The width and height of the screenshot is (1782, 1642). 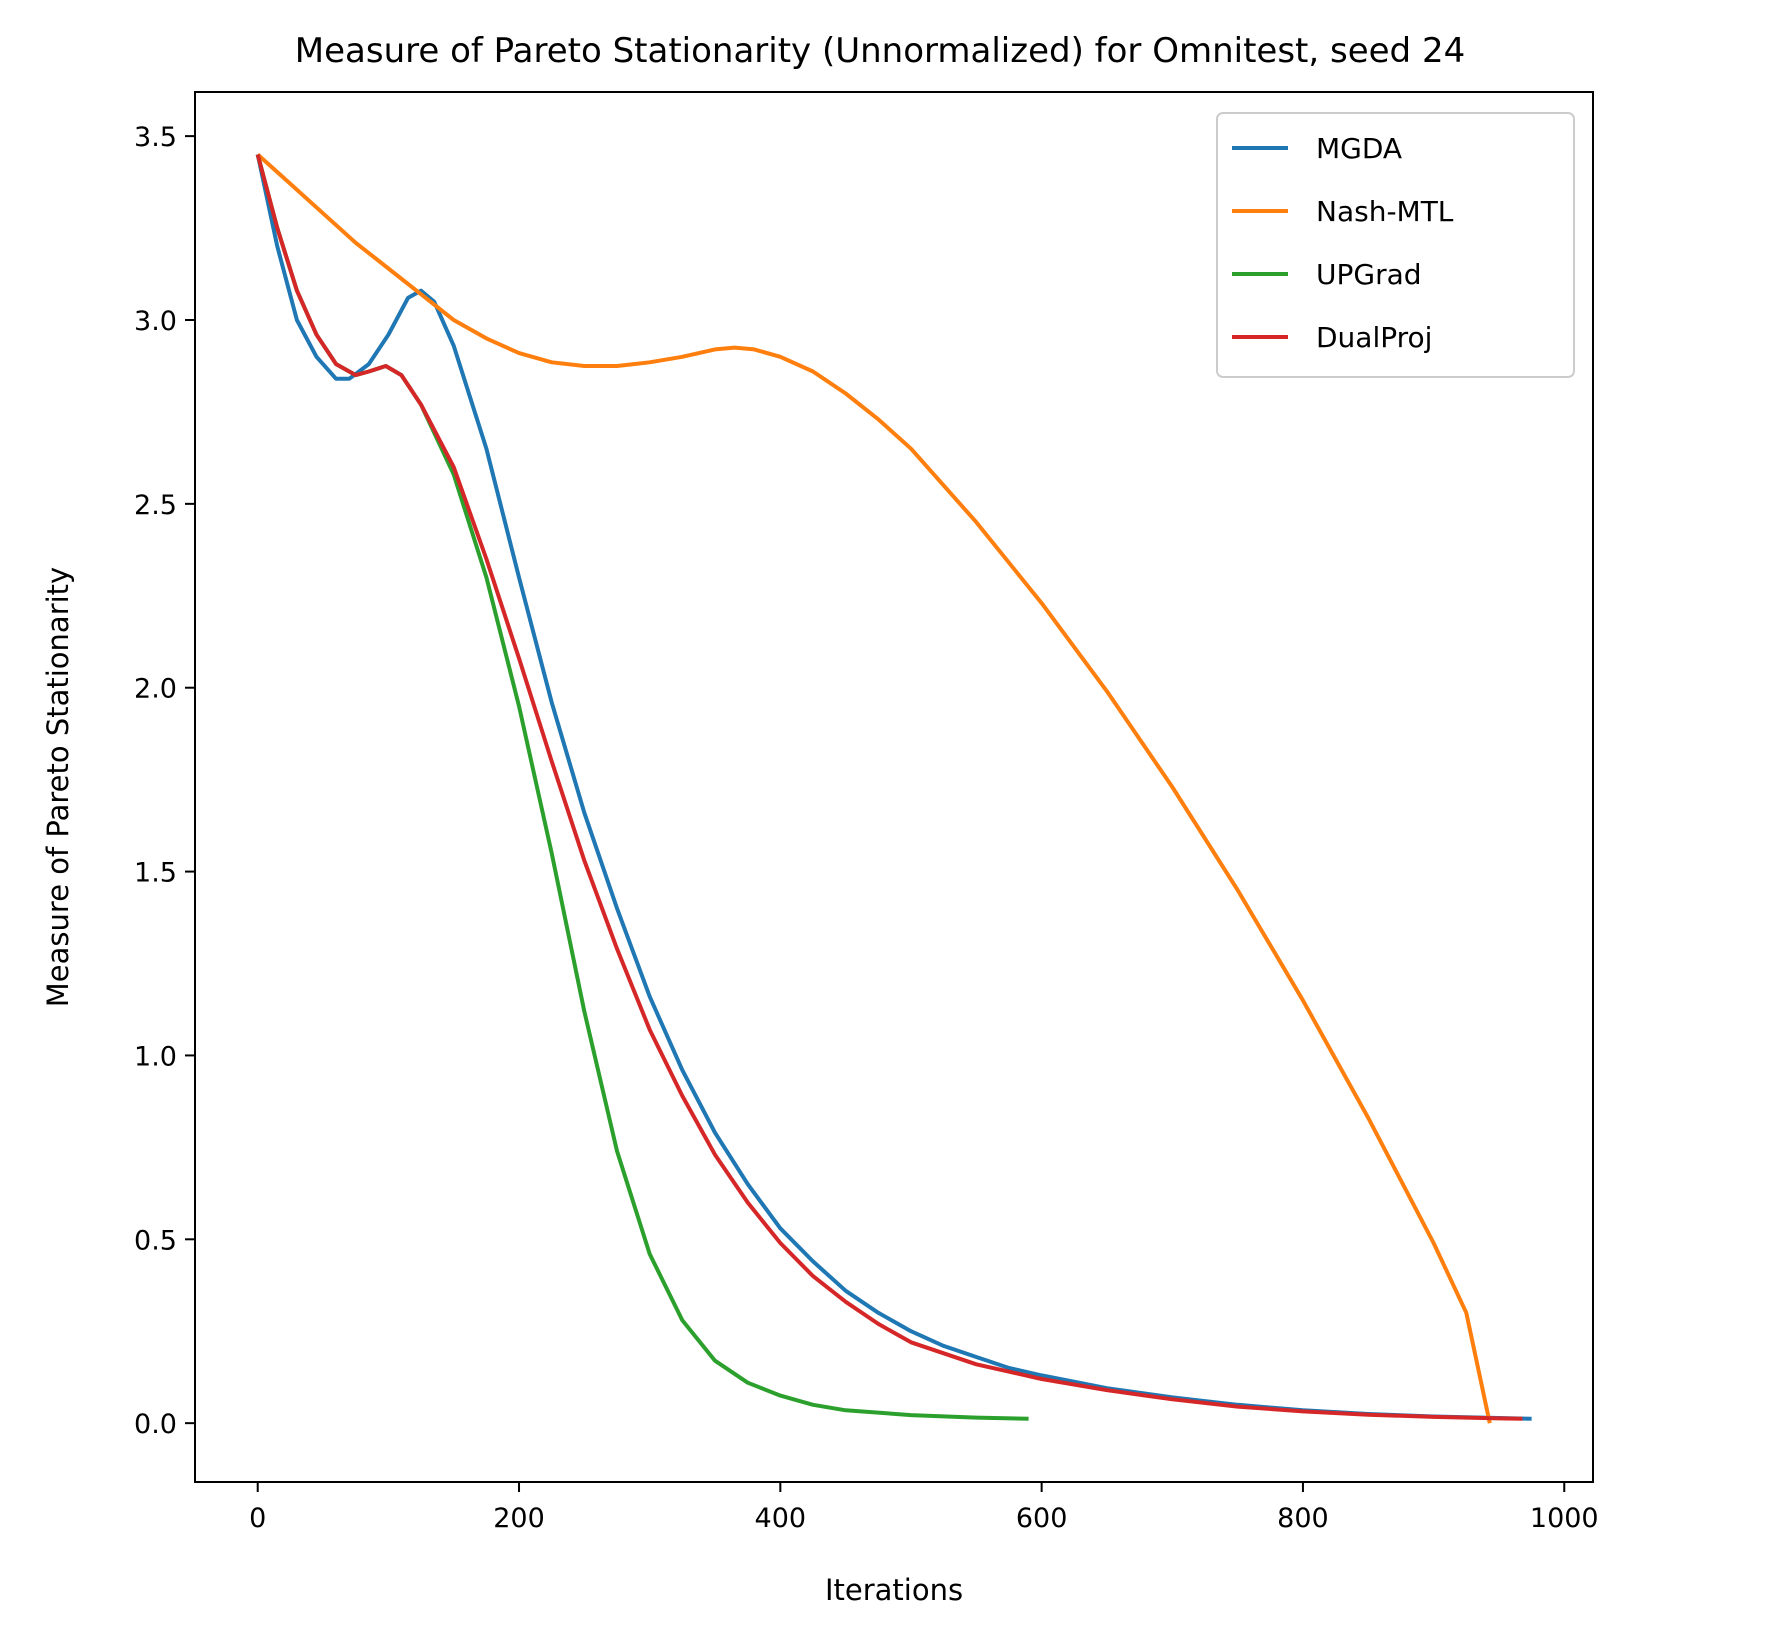 I want to click on x-tick-label: 800, so click(x=1303, y=1518).